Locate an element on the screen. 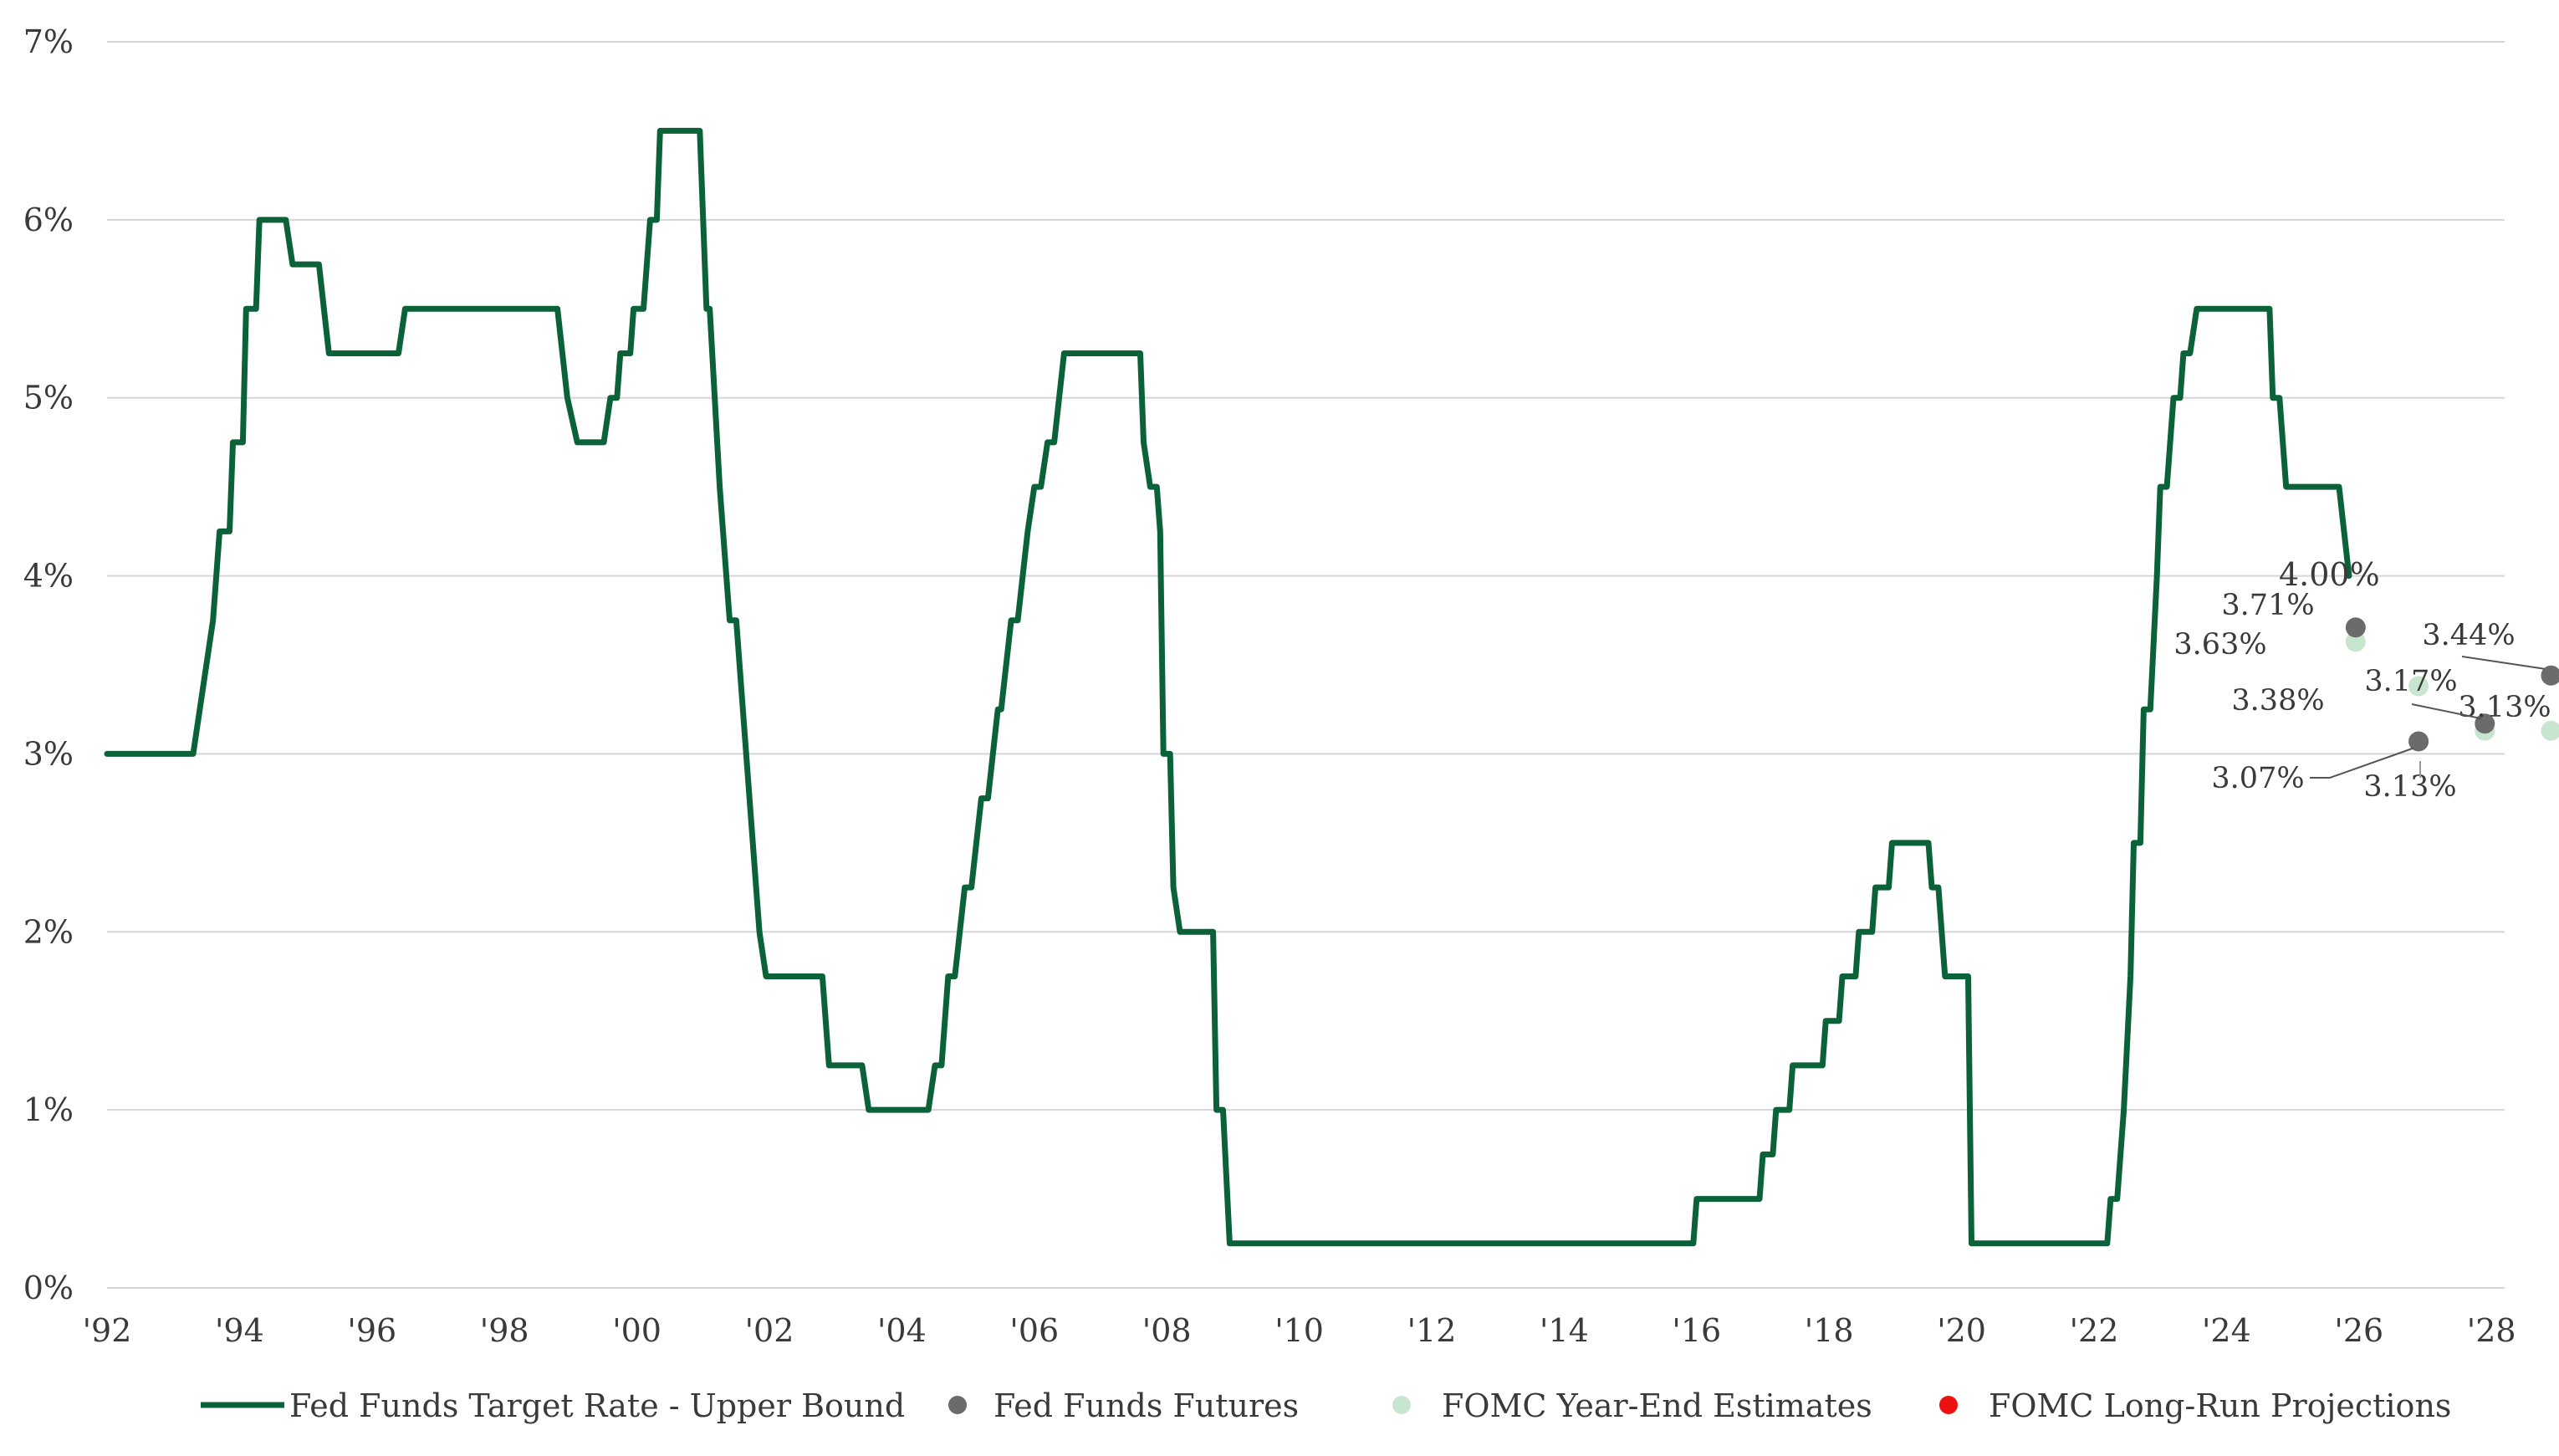 Image resolution: width=2559 pixels, height=1456 pixels. x-tick-label: '96 is located at coordinates (372, 1330).